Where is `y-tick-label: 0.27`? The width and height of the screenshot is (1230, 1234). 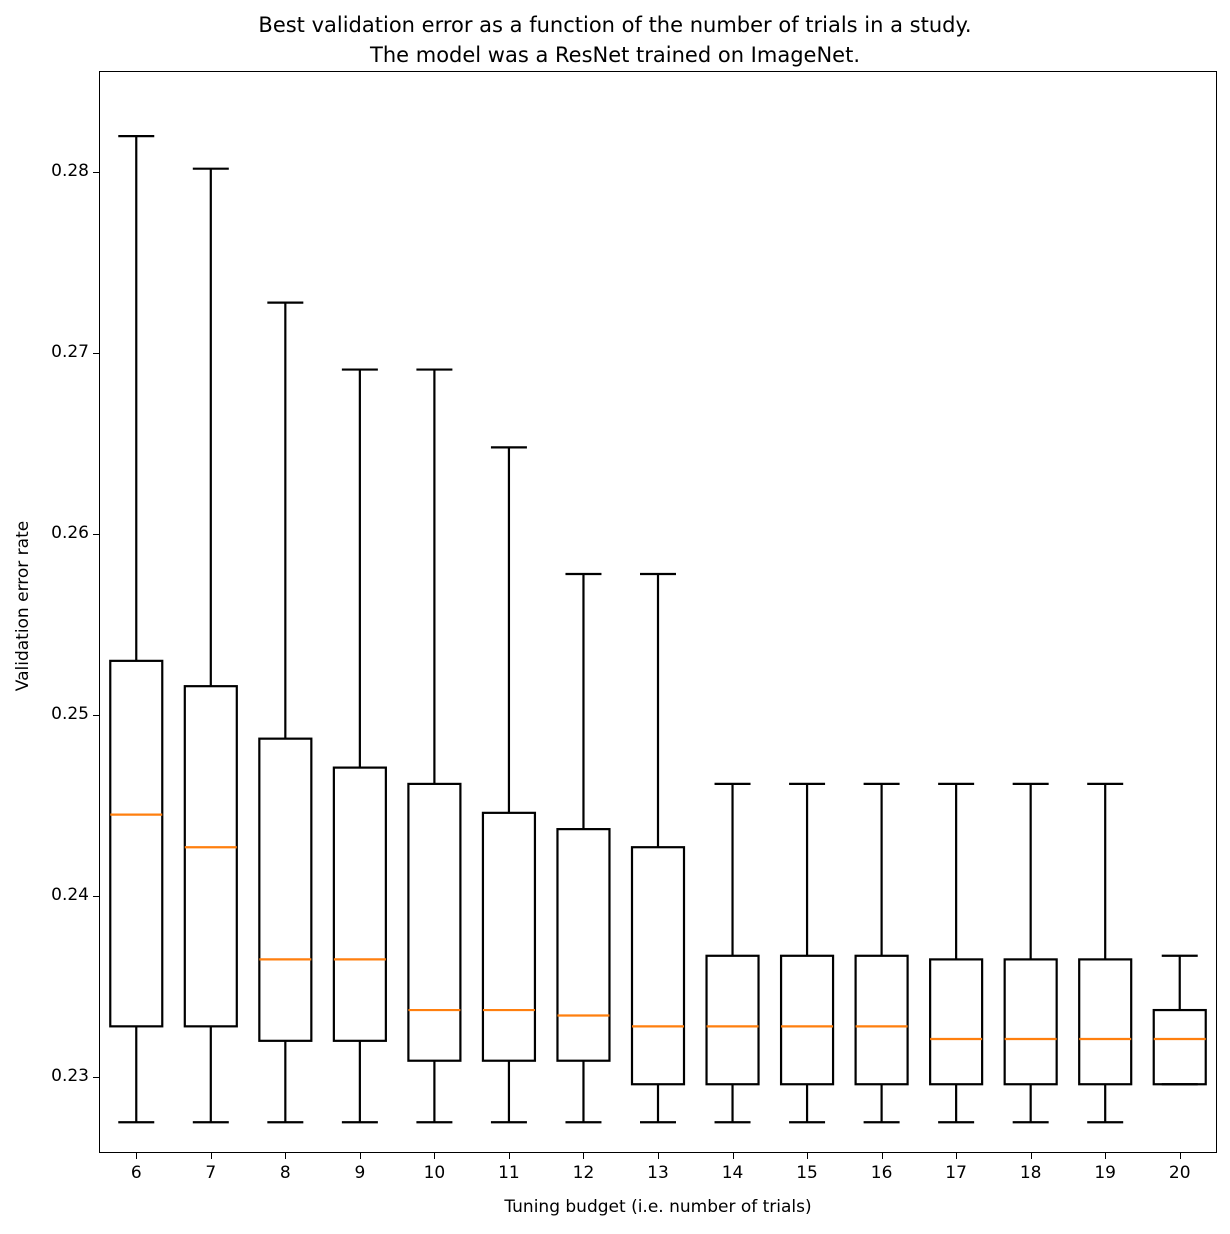
y-tick-label: 0.27 is located at coordinates (70, 352).